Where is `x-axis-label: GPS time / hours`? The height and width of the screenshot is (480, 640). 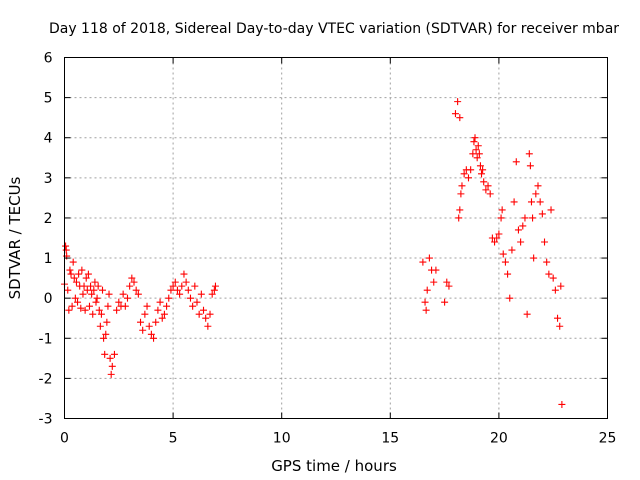 x-axis-label: GPS time / hours is located at coordinates (334, 466).